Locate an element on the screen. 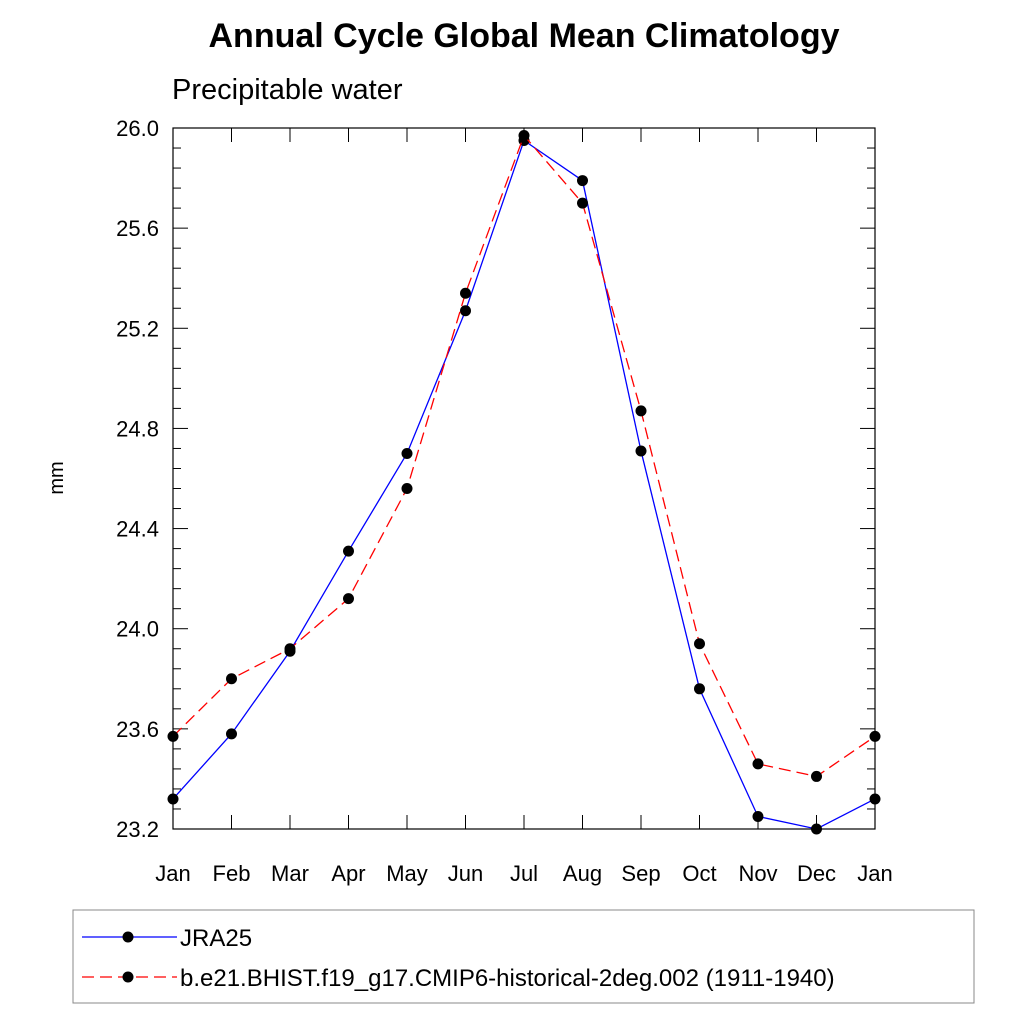  x-tick-label: May is located at coordinates (407, 873).